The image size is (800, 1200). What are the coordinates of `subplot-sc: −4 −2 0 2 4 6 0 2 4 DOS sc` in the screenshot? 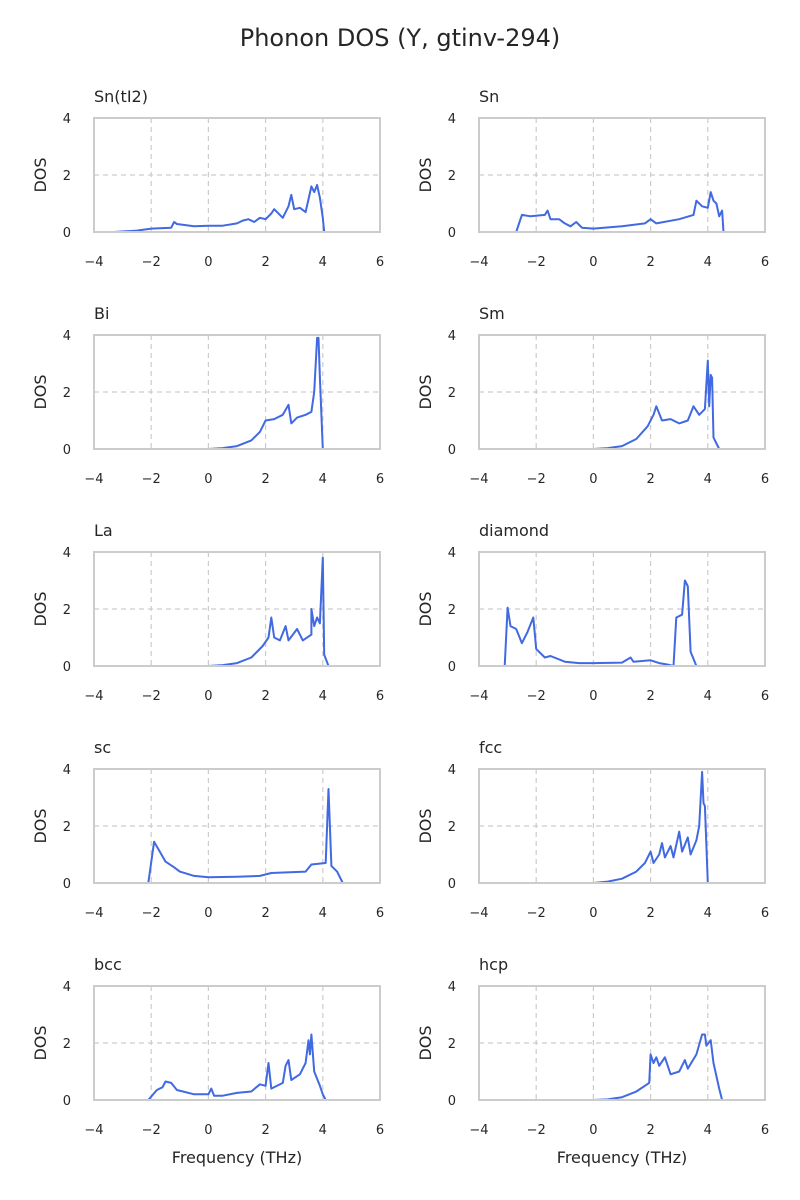 It's located at (207, 829).